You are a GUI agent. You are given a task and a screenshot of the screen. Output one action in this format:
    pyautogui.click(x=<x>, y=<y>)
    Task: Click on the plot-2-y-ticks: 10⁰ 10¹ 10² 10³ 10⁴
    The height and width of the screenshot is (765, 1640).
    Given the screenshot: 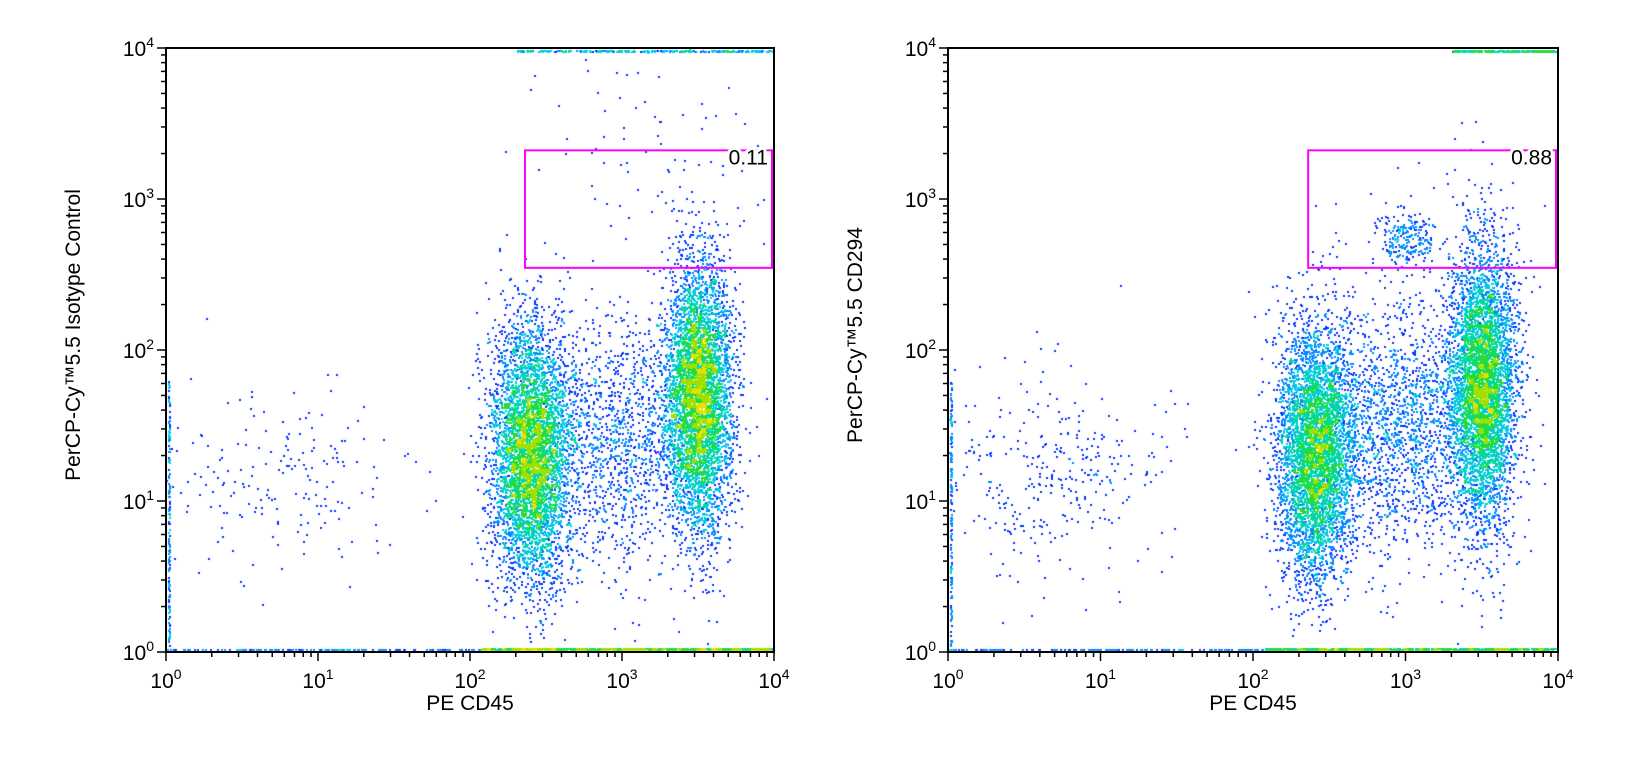 What is the action you would take?
    pyautogui.click(x=926, y=349)
    